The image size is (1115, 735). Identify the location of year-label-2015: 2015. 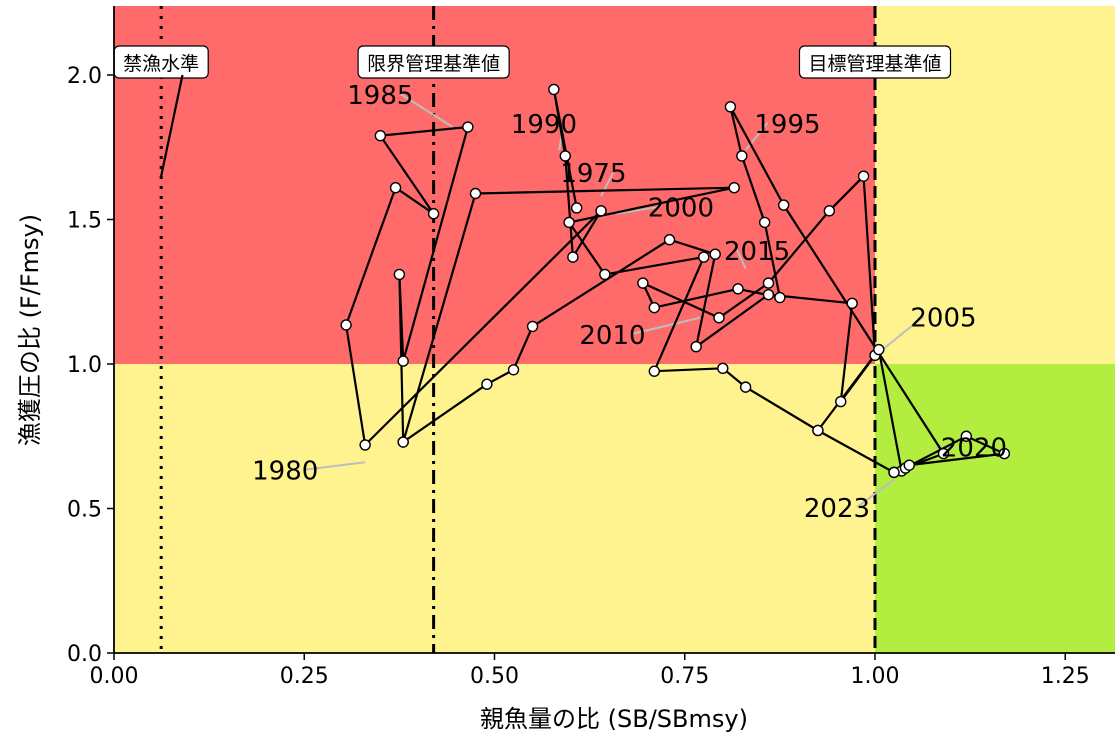
(757, 252).